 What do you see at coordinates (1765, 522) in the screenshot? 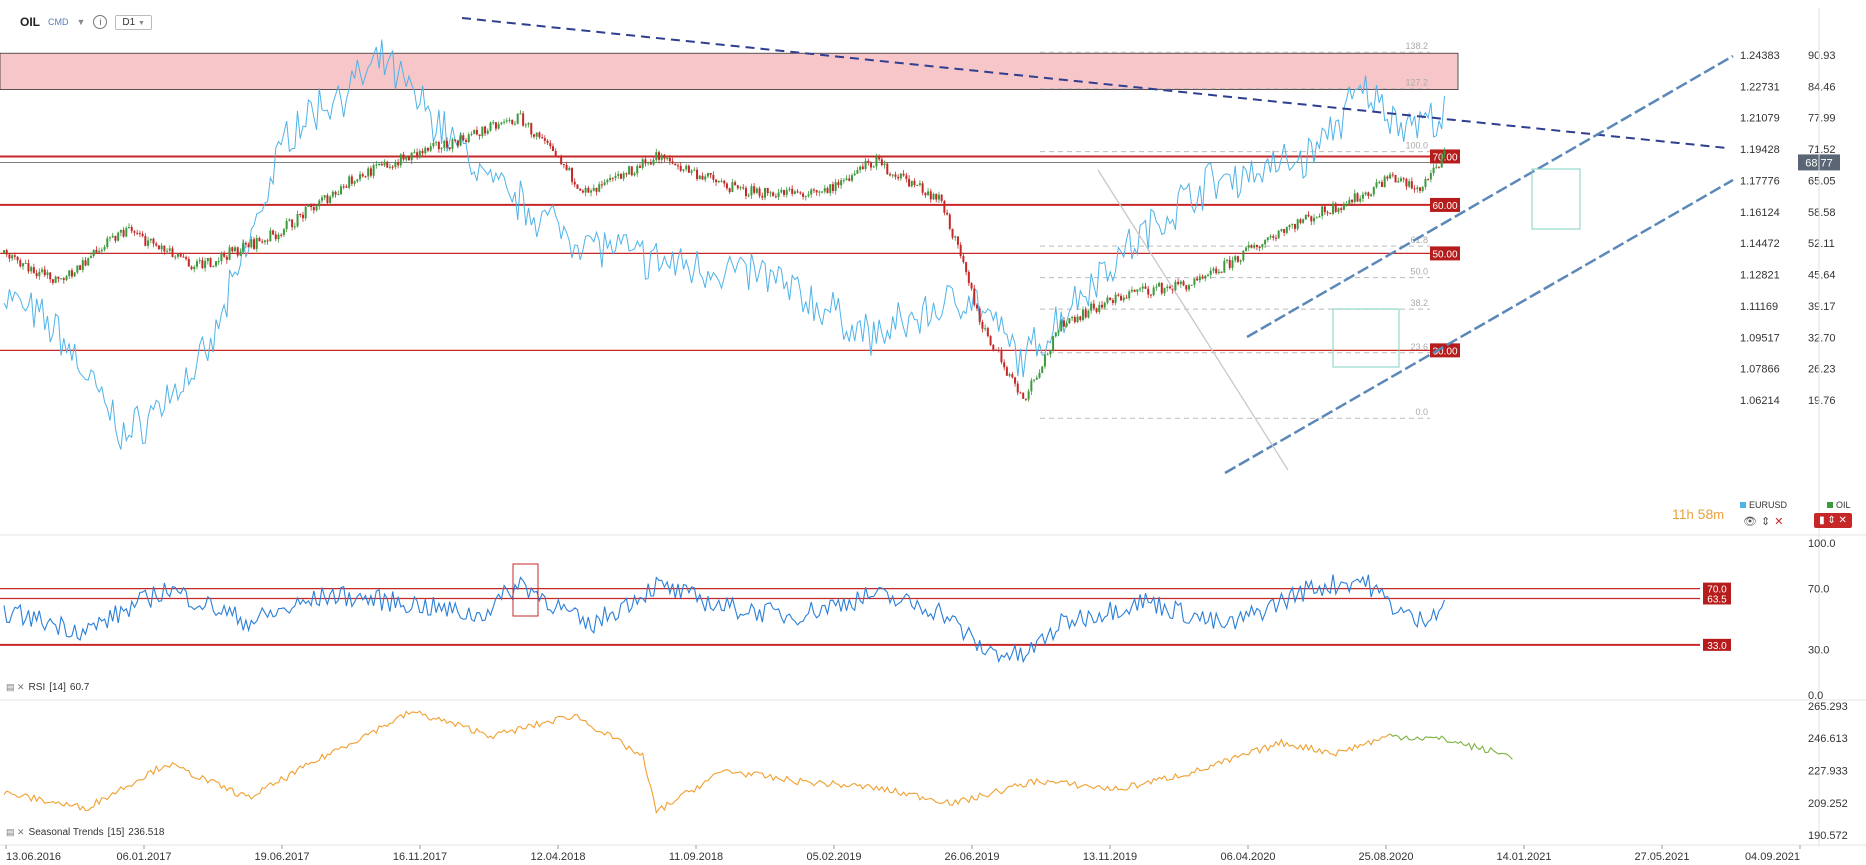
I see `reorder-icon: ⇕` at bounding box center [1765, 522].